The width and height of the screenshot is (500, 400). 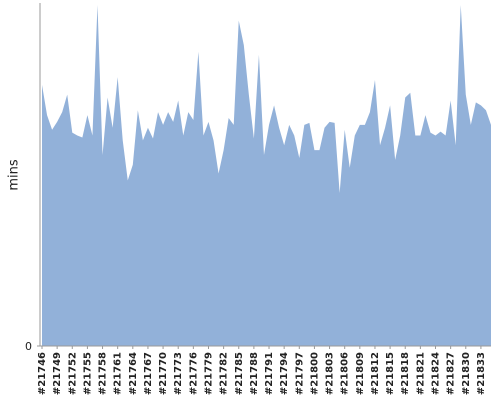 What do you see at coordinates (118, 373) in the screenshot?
I see `x-tick-label: #21761` at bounding box center [118, 373].